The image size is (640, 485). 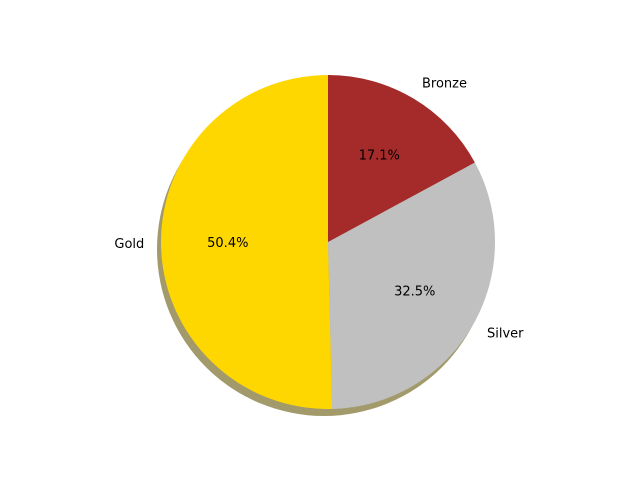 I want to click on slice-label-gold: Gold, so click(x=129, y=244).